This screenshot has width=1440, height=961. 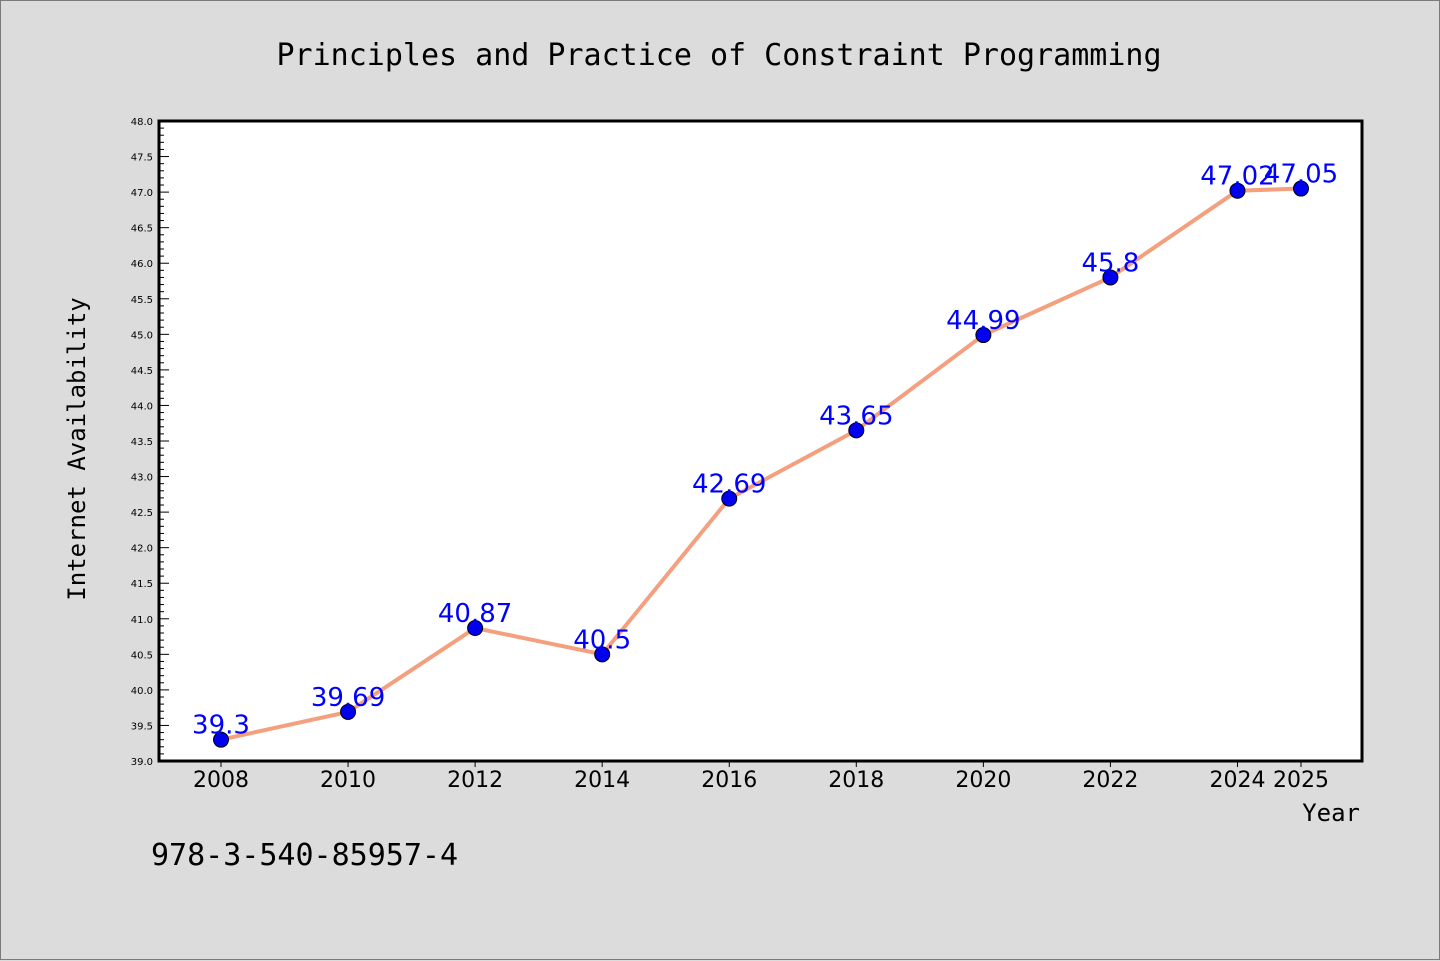 I want to click on data-label: 40.5, so click(x=602, y=640).